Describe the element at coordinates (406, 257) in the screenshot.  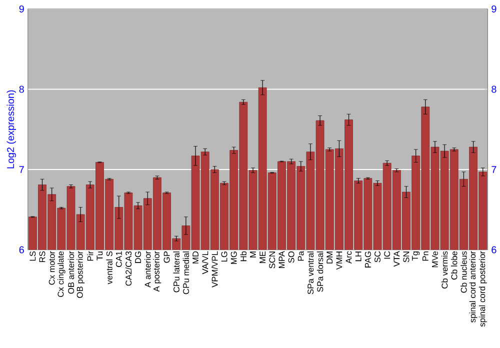
I see `x-tick-label: SN` at that location.